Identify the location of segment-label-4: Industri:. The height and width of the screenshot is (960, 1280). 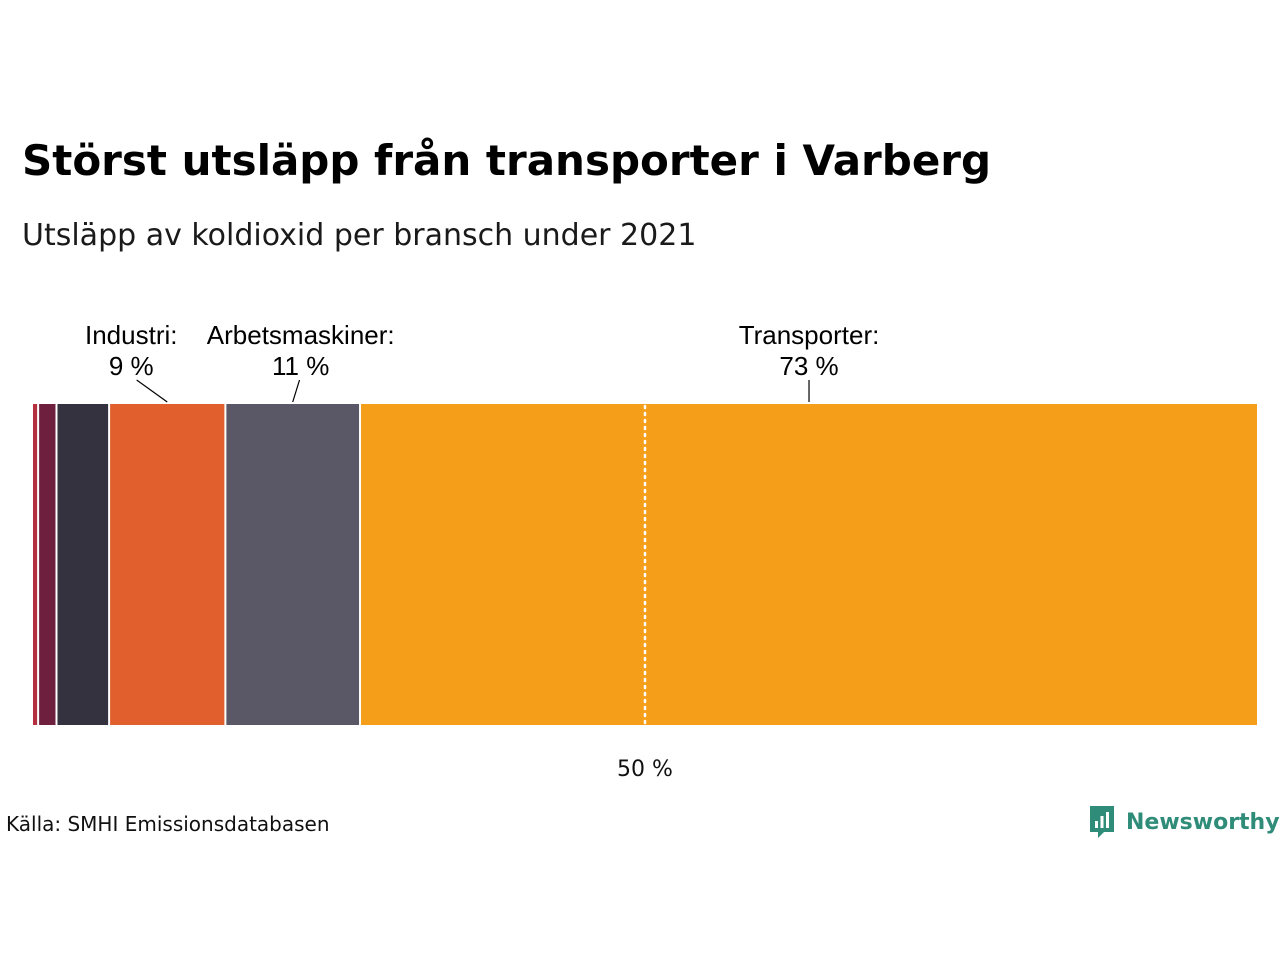
(131, 335).